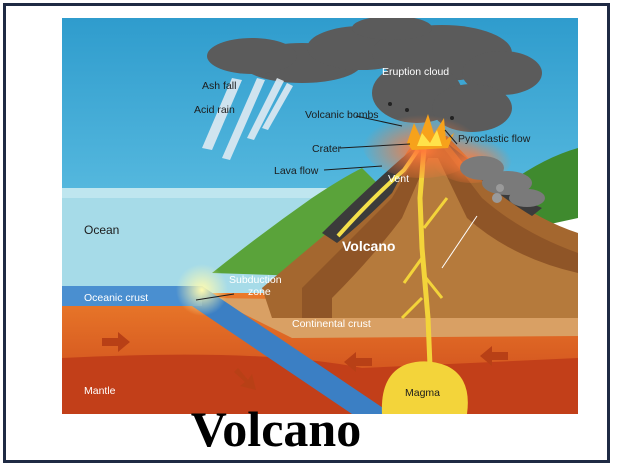  What do you see at coordinates (255, 280) in the screenshot?
I see `label-subduction-zone-1: Subduction` at bounding box center [255, 280].